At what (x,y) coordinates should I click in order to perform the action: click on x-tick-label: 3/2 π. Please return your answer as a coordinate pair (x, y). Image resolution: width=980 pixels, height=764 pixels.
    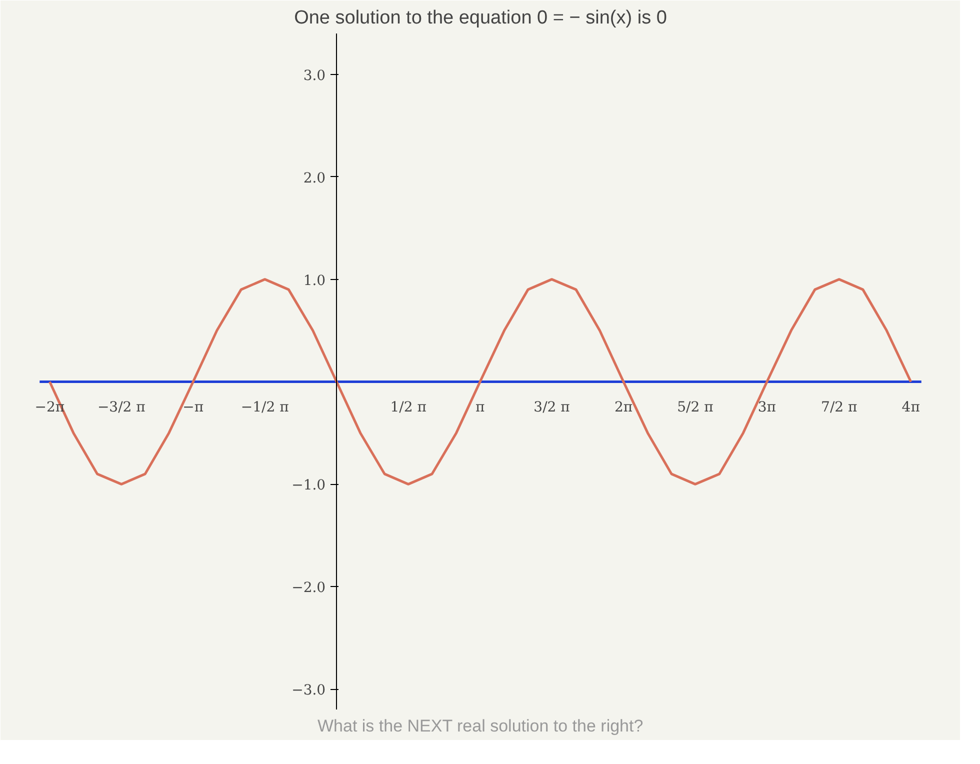
    Looking at the image, I should click on (552, 408).